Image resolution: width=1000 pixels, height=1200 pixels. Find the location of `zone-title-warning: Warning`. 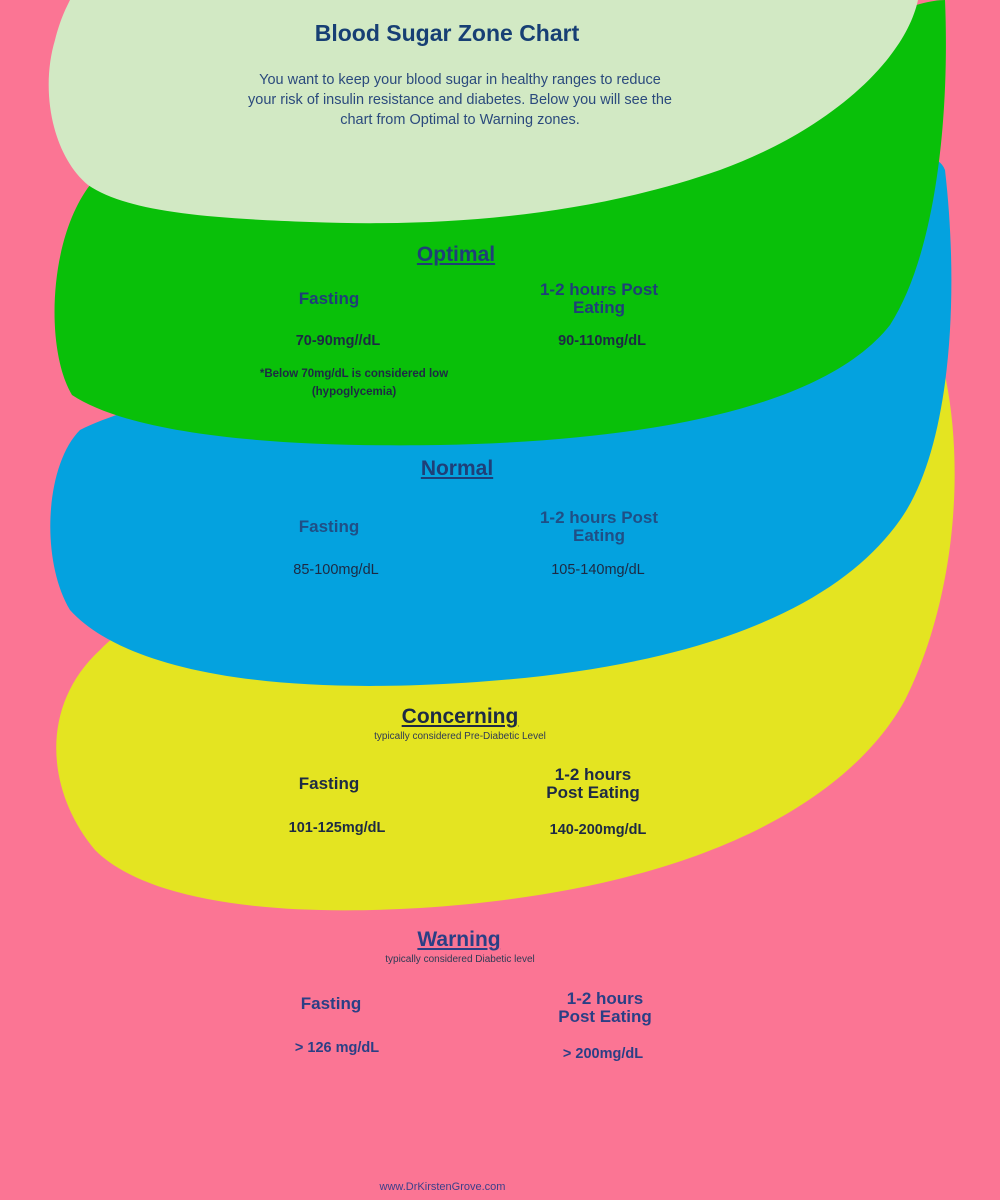

zone-title-warning: Warning is located at coordinates (459, 939).